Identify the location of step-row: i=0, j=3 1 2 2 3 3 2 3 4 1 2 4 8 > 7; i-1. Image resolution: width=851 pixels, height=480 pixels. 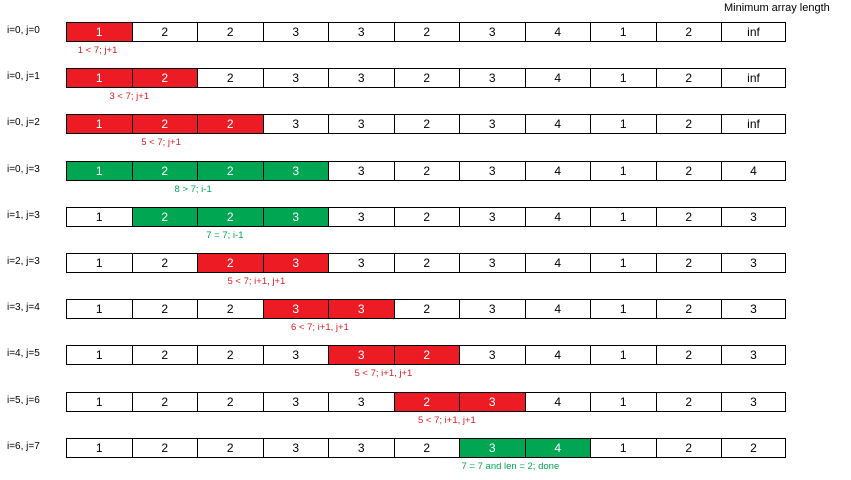
(425, 177).